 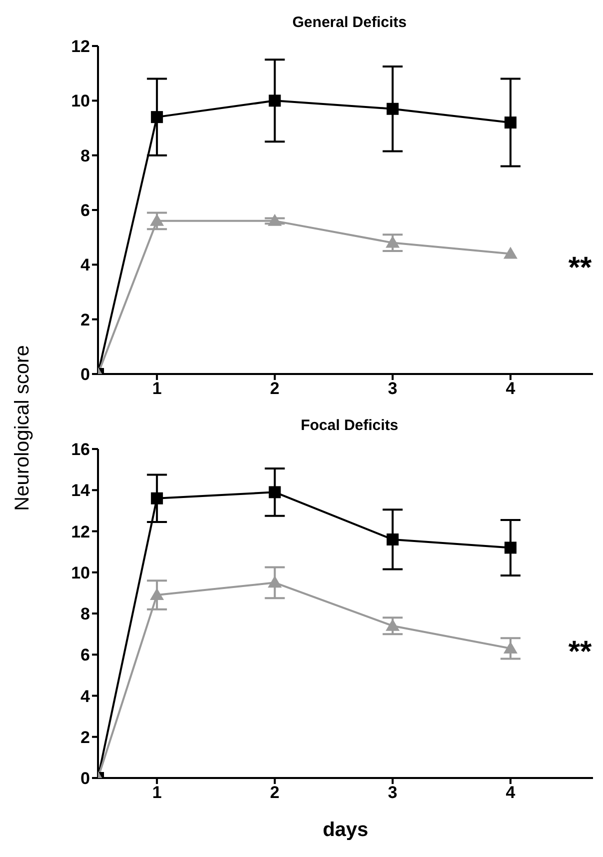 I want to click on y-tick-label: 14, so click(x=81, y=490).